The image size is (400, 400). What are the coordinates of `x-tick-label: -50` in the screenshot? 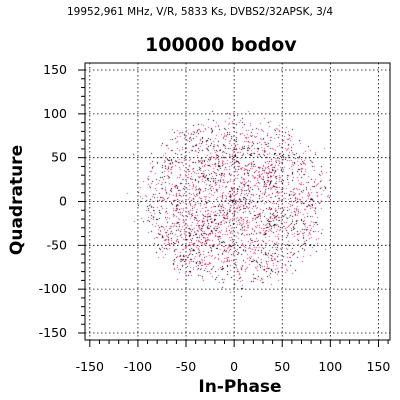 It's located at (186, 366).